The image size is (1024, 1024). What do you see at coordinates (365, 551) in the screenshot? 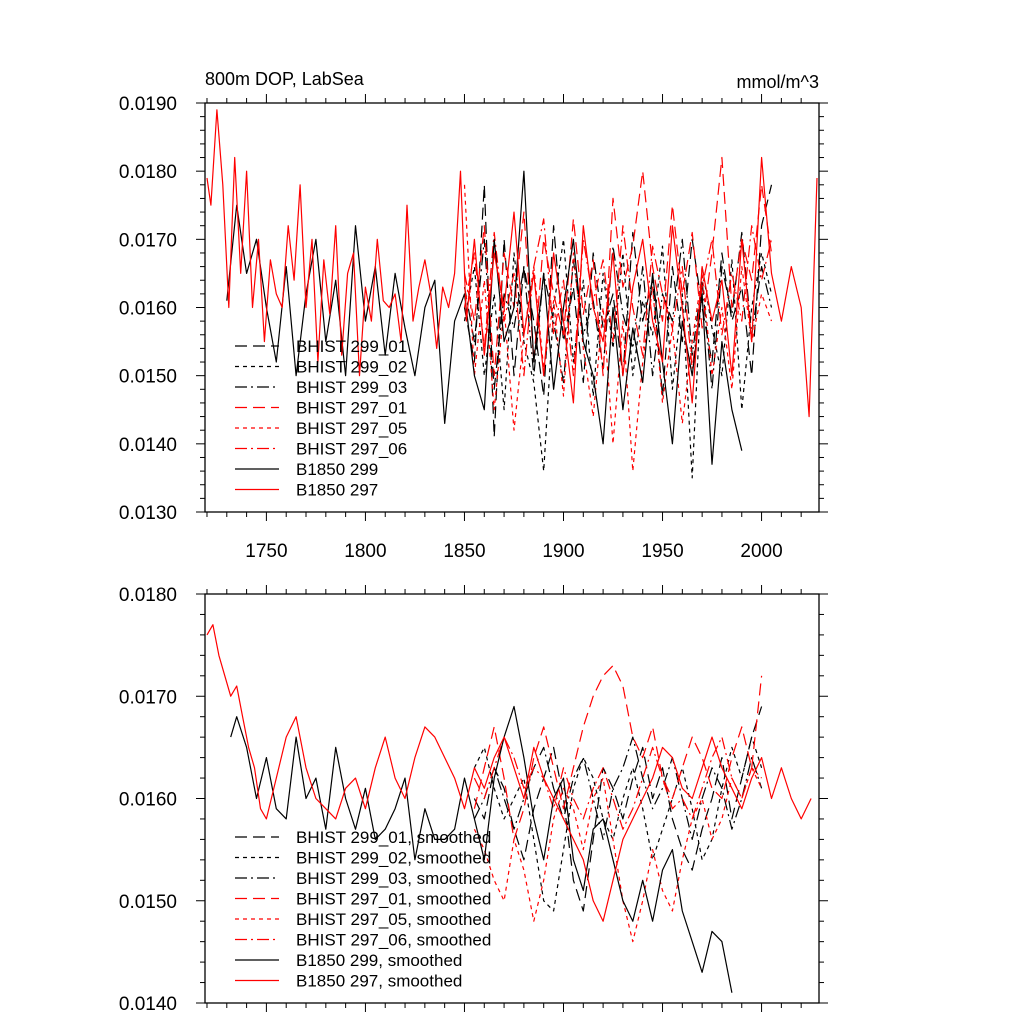
I see `x-tick-label: 1800` at bounding box center [365, 551].